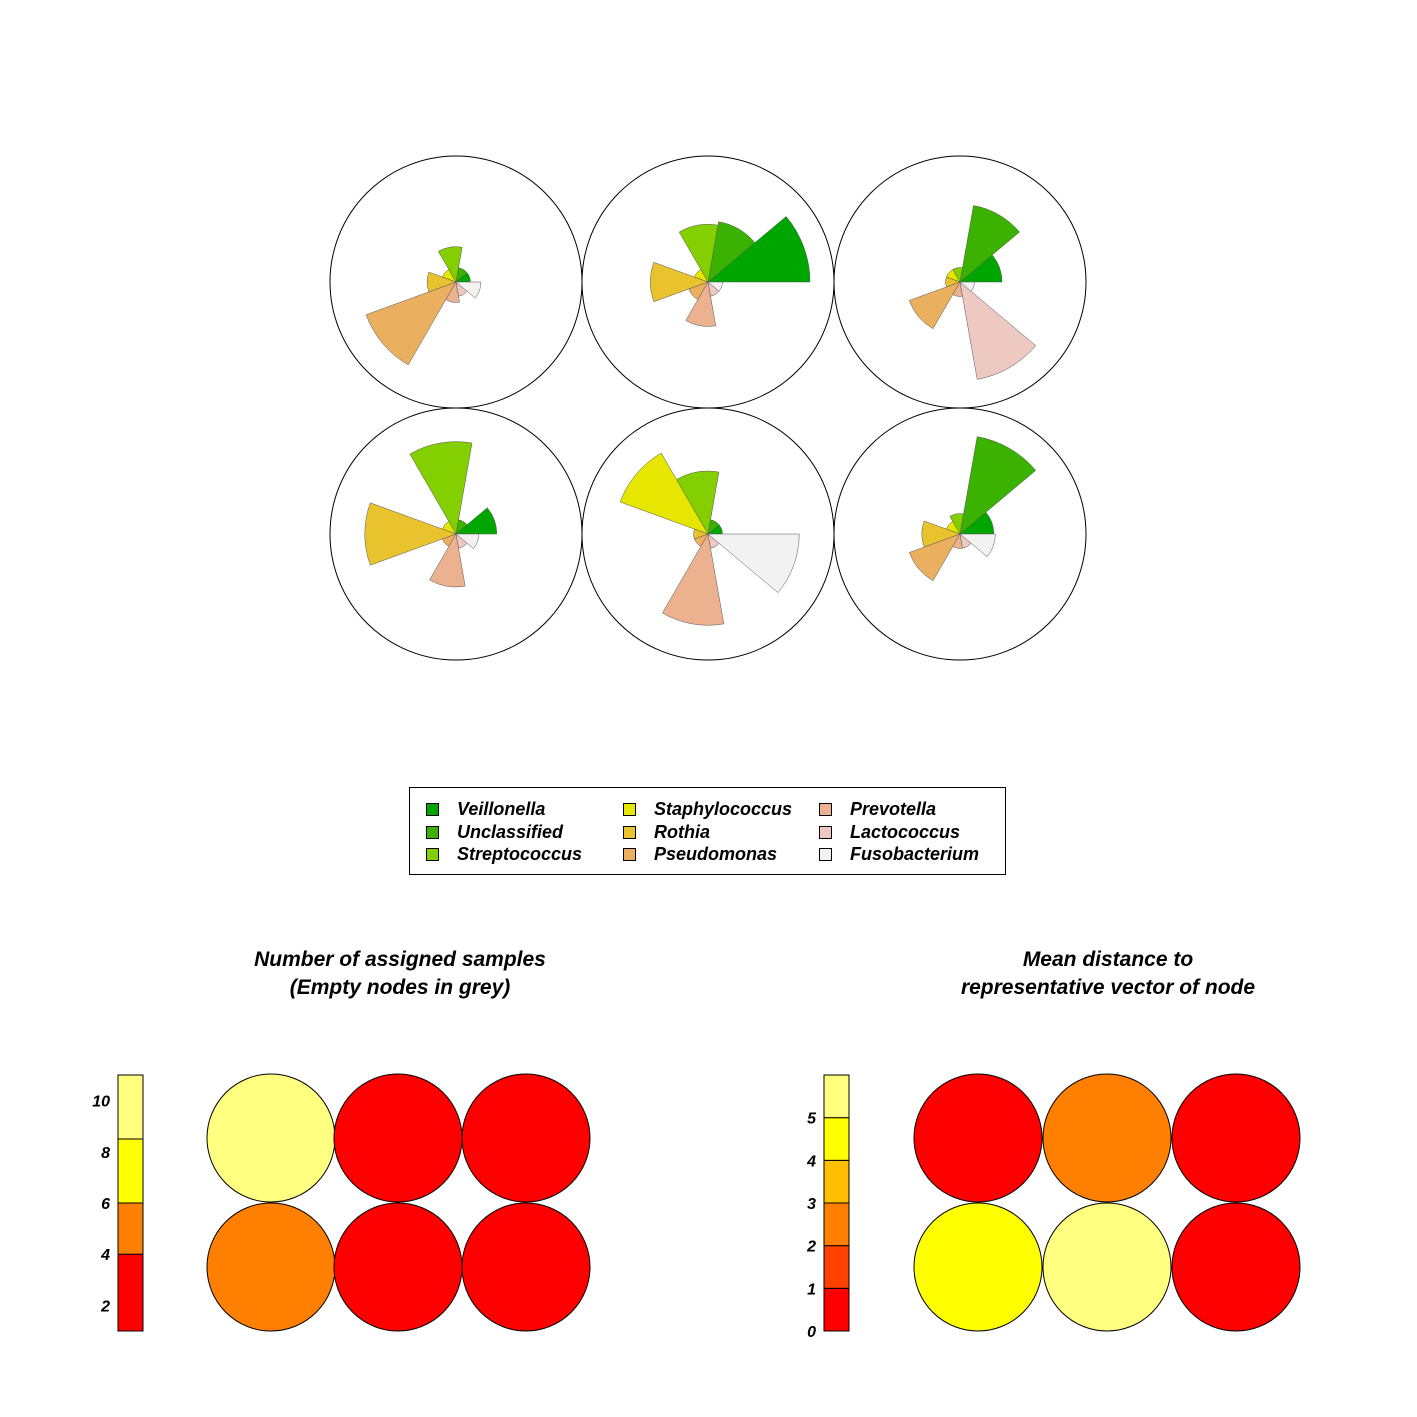 Image resolution: width=1417 pixels, height=1417 pixels. Describe the element at coordinates (520, 853) in the screenshot. I see `legend-label: Streptococcus` at that location.